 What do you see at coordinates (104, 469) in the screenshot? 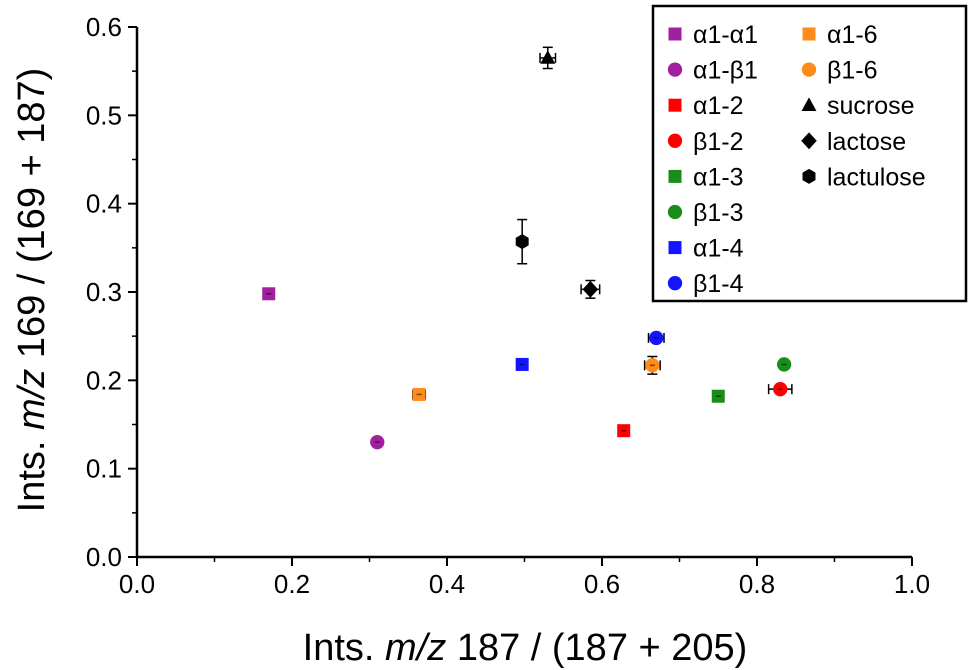
I see `y-tick-label: 0.1` at bounding box center [104, 469].